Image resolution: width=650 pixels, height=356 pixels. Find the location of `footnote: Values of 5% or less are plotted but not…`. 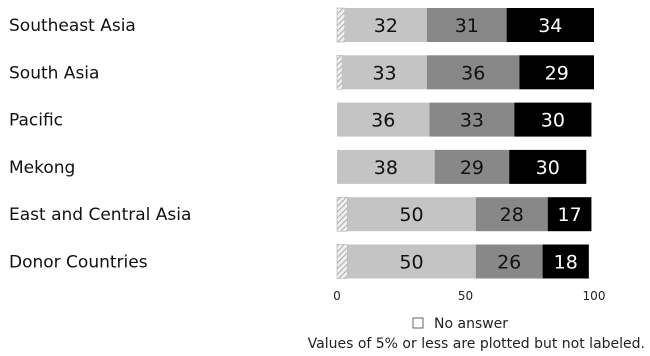

footnote: Values of 5% or less are plotted but not… is located at coordinates (476, 344).